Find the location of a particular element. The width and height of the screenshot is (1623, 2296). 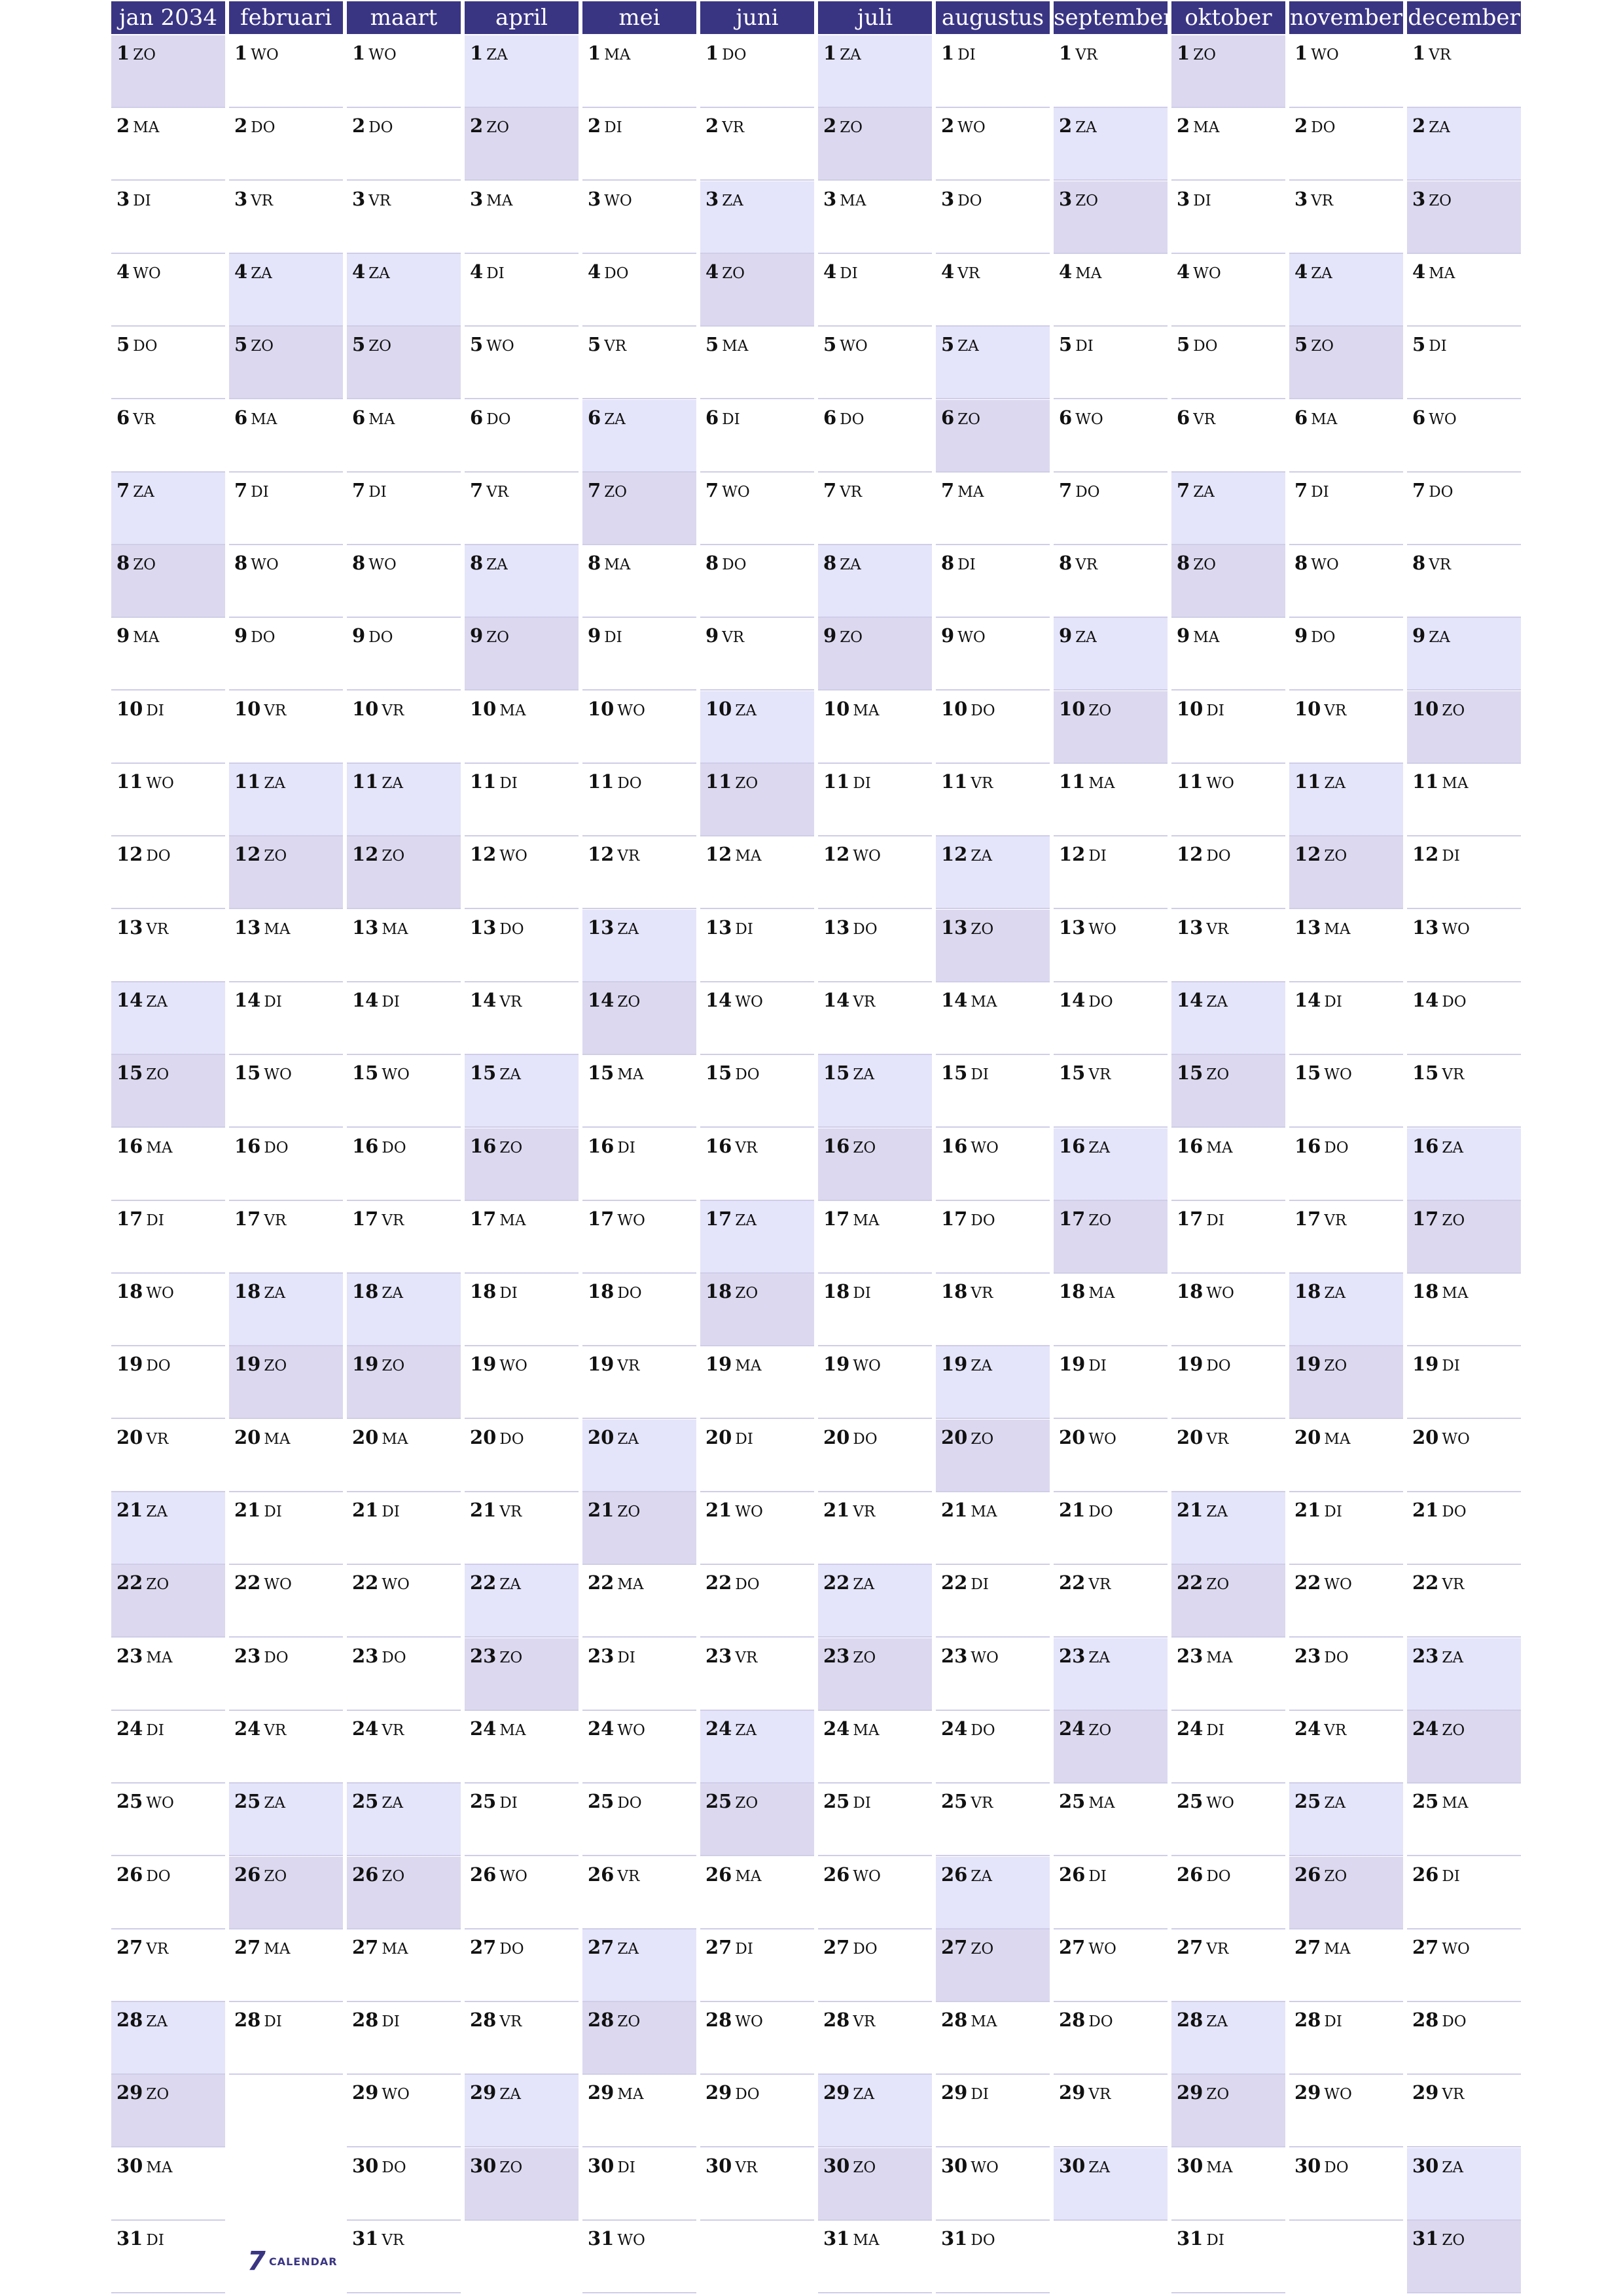

day-cell: 1 DI is located at coordinates (993, 71).